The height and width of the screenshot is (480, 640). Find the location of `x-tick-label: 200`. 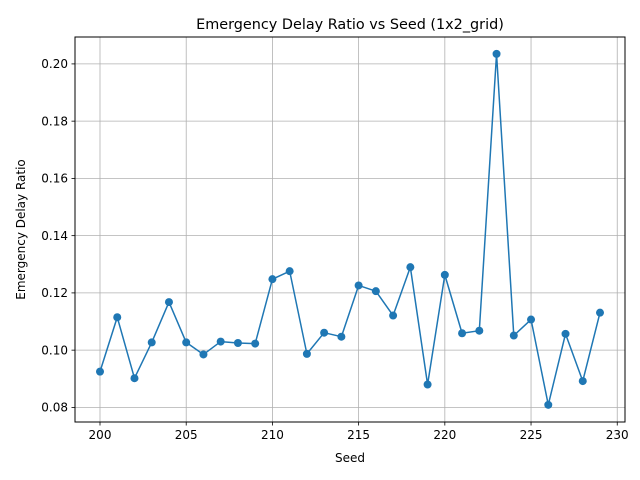

x-tick-label: 200 is located at coordinates (100, 435).